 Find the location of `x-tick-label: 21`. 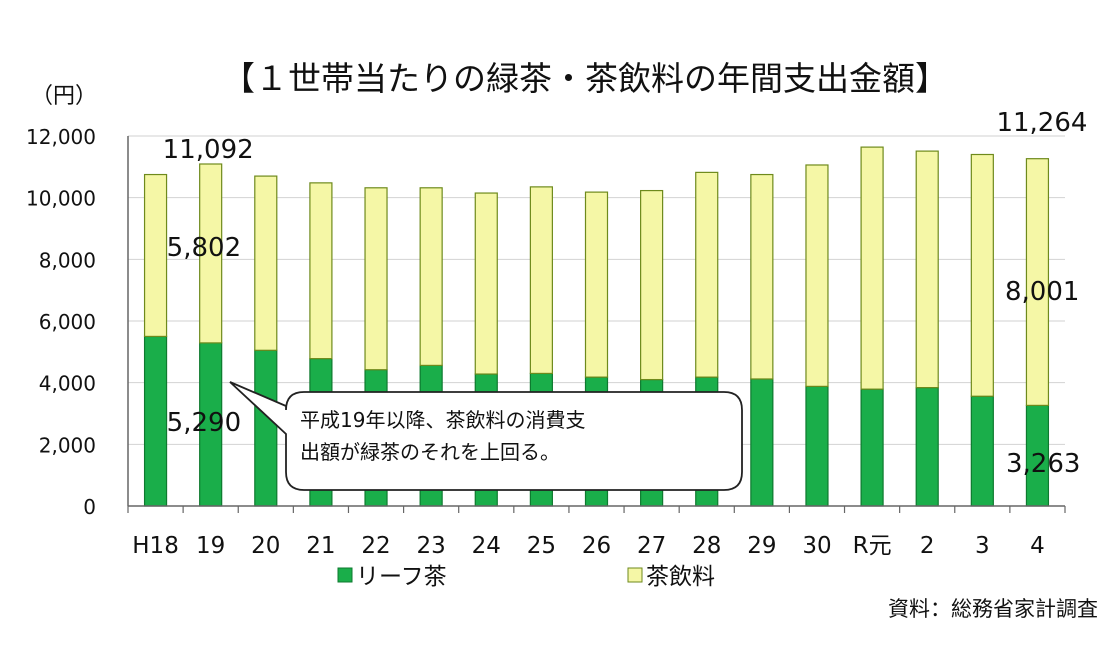

x-tick-label: 21 is located at coordinates (320, 546).